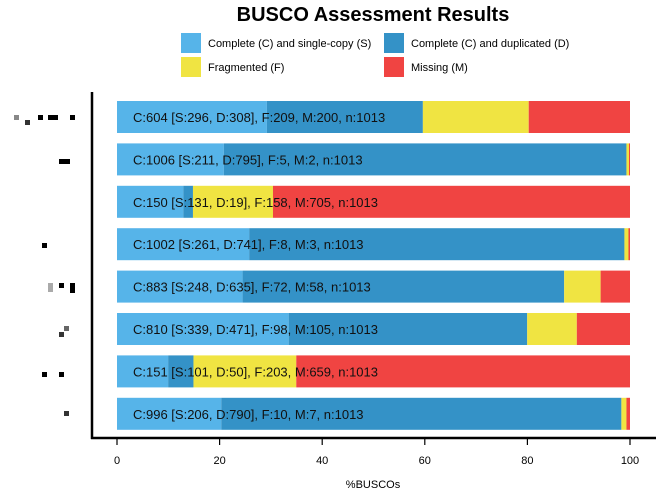 Image resolution: width=661 pixels, height=495 pixels. I want to click on bar-row: C:1002 [S:261, D:741], F:8, M:3, n:1013, so click(373, 244).